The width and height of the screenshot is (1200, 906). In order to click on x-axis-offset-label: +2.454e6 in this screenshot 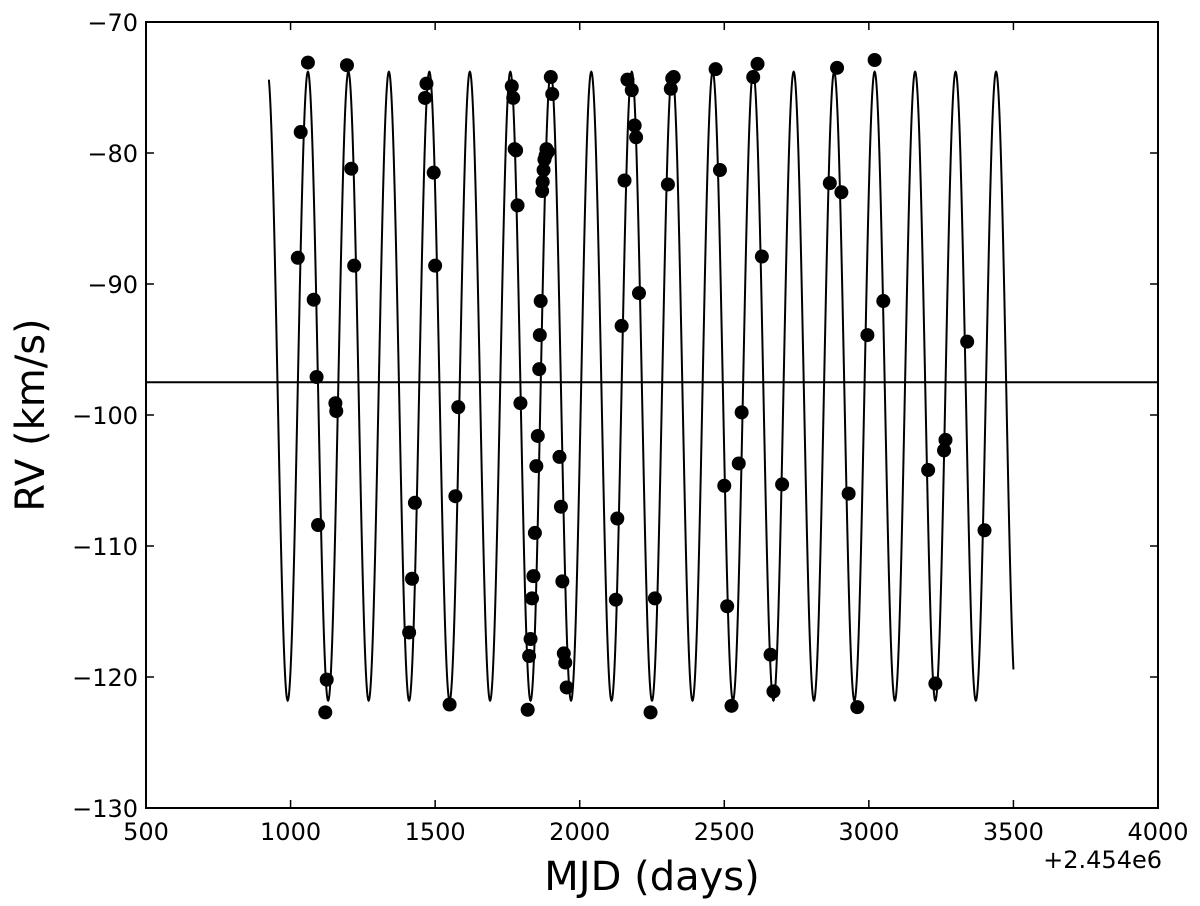, I will do `click(1102, 860)`.